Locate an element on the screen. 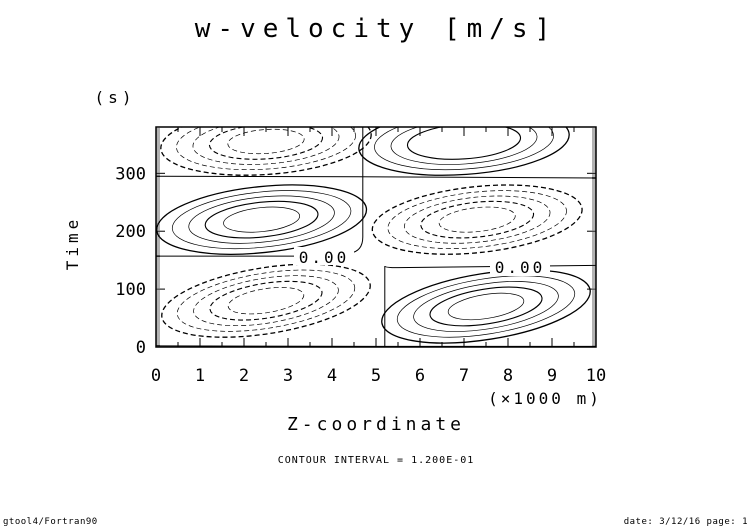 The width and height of the screenshot is (752, 532). y-tick-label: 0 is located at coordinates (141, 348).